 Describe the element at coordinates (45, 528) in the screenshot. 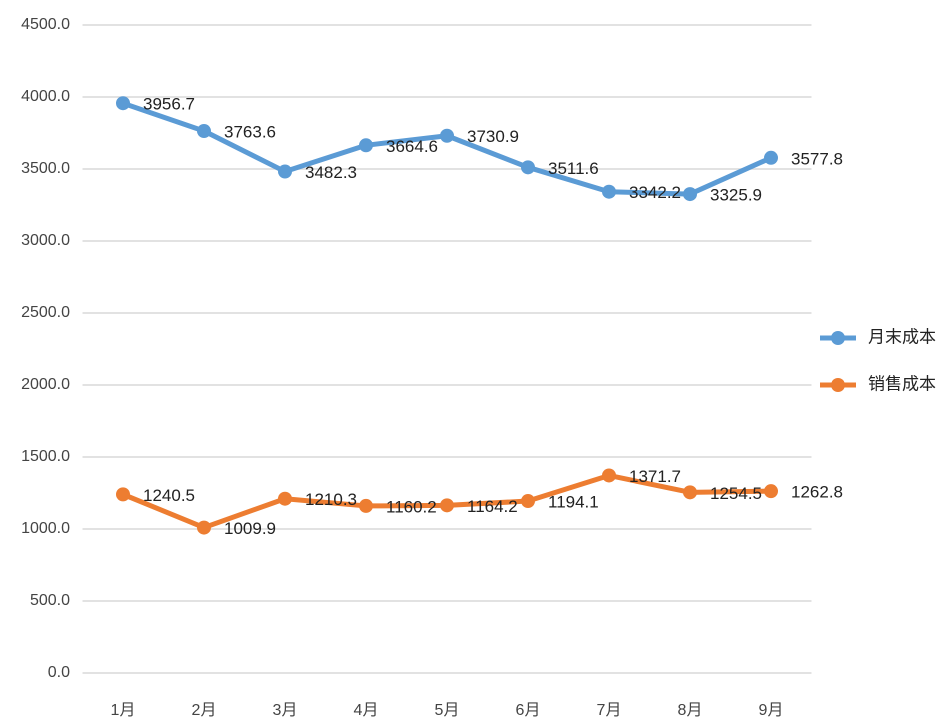

I see `y-tick-label: 1000.0` at that location.